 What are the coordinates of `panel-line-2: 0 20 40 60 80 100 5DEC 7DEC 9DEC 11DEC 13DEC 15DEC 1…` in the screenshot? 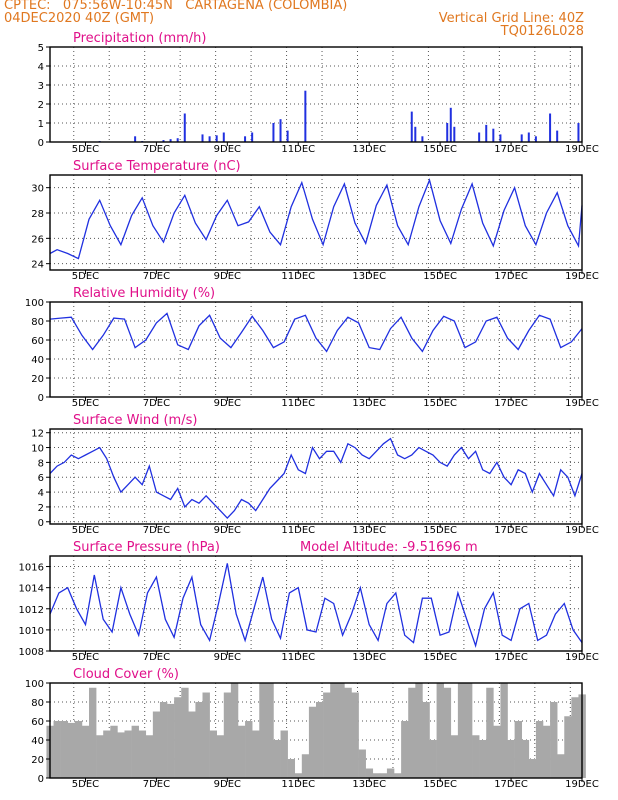 It's located at (312, 347).